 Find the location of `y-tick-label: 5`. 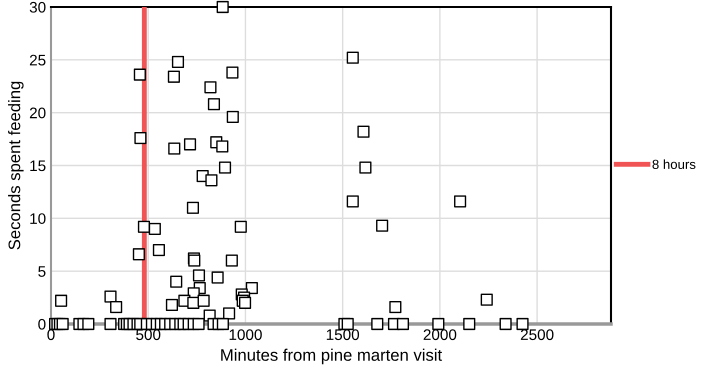

y-tick-label: 5 is located at coordinates (42, 271).